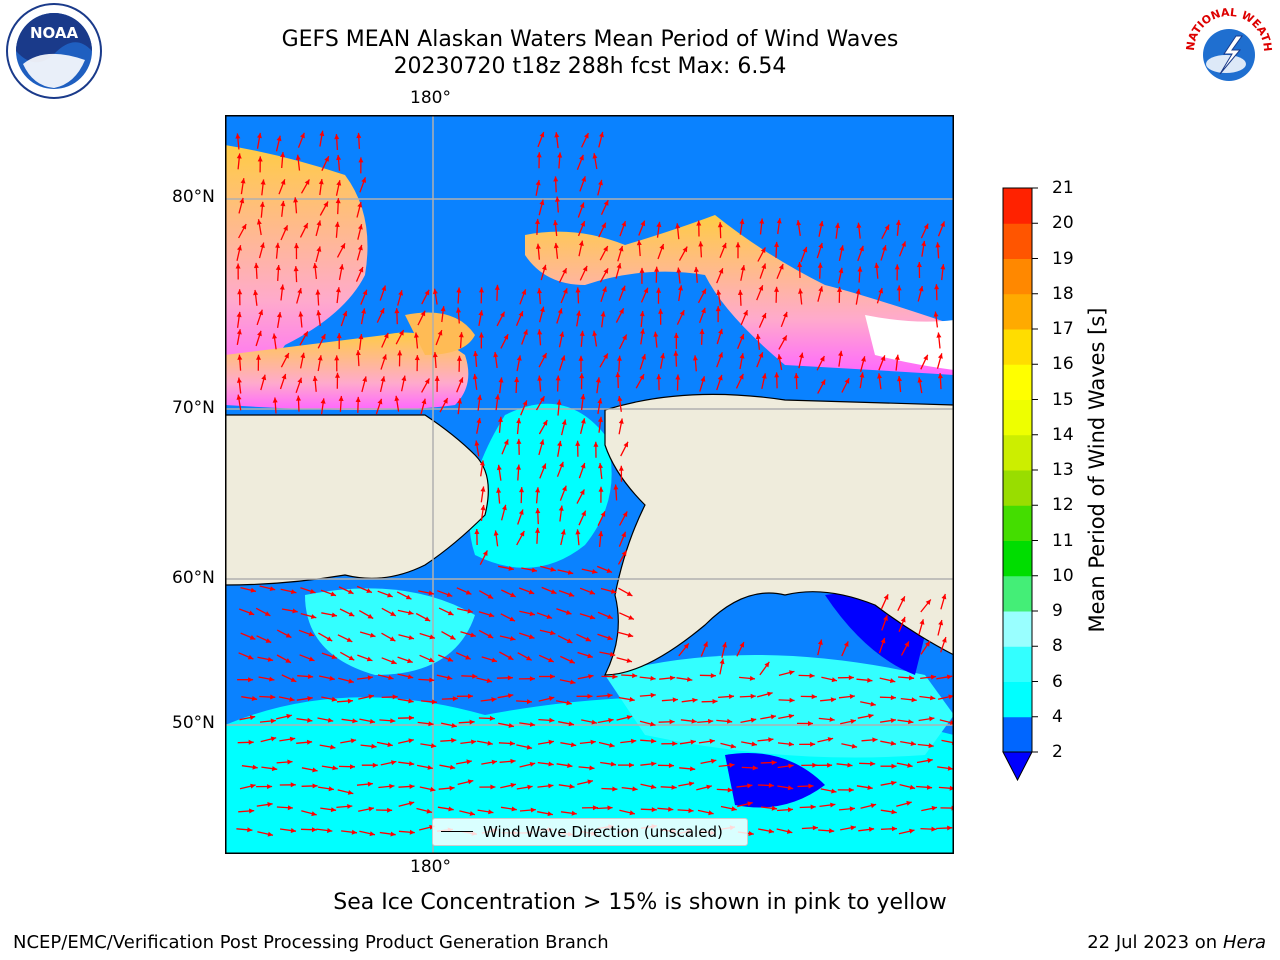 The width and height of the screenshot is (1280, 960). What do you see at coordinates (193, 723) in the screenshot?
I see `lat-label-50: 50°N` at bounding box center [193, 723].